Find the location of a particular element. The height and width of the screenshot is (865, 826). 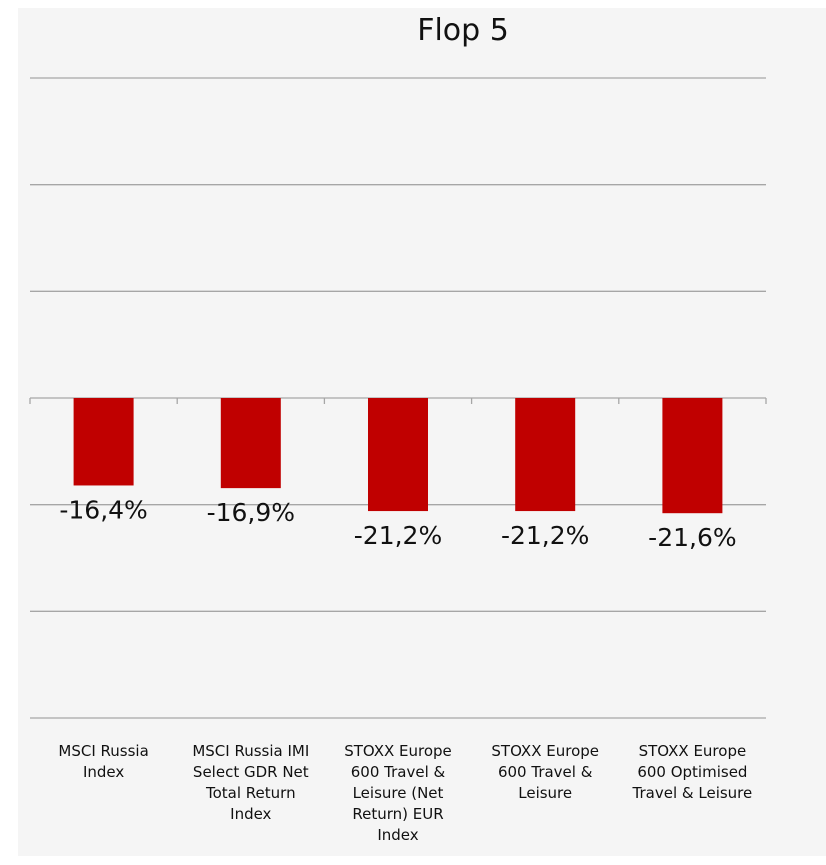

data-label: -16,9% is located at coordinates (251, 512).